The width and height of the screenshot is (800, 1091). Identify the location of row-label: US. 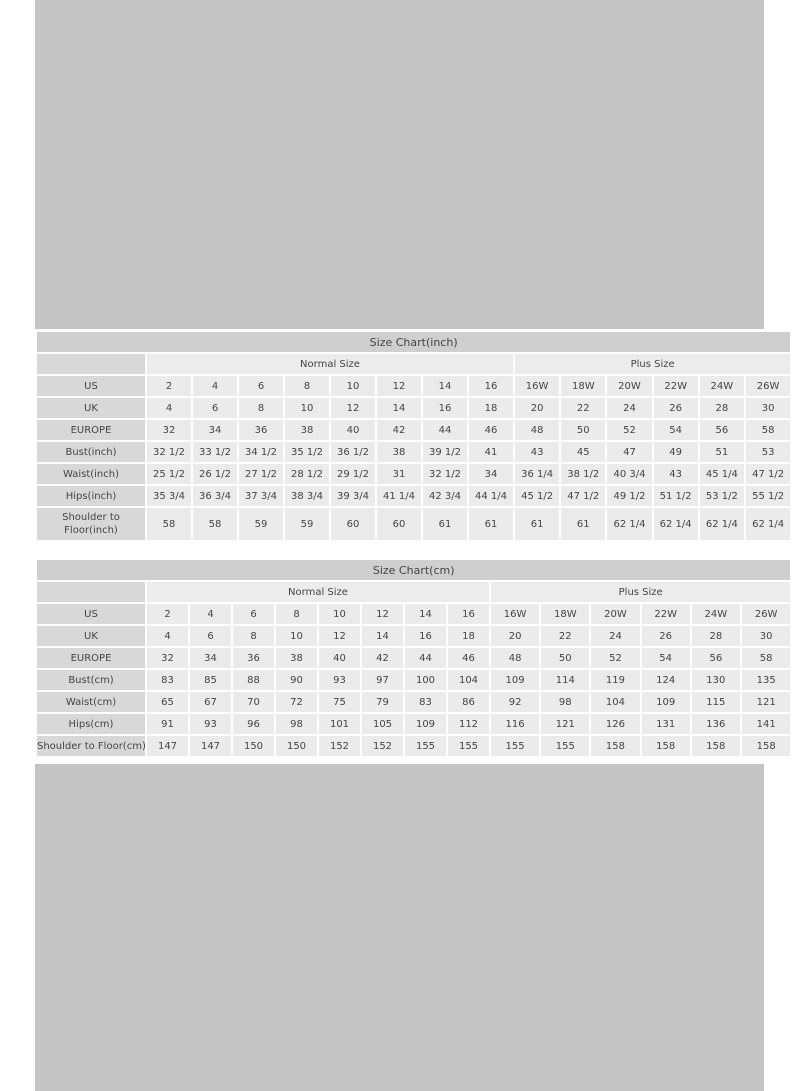
(91, 386).